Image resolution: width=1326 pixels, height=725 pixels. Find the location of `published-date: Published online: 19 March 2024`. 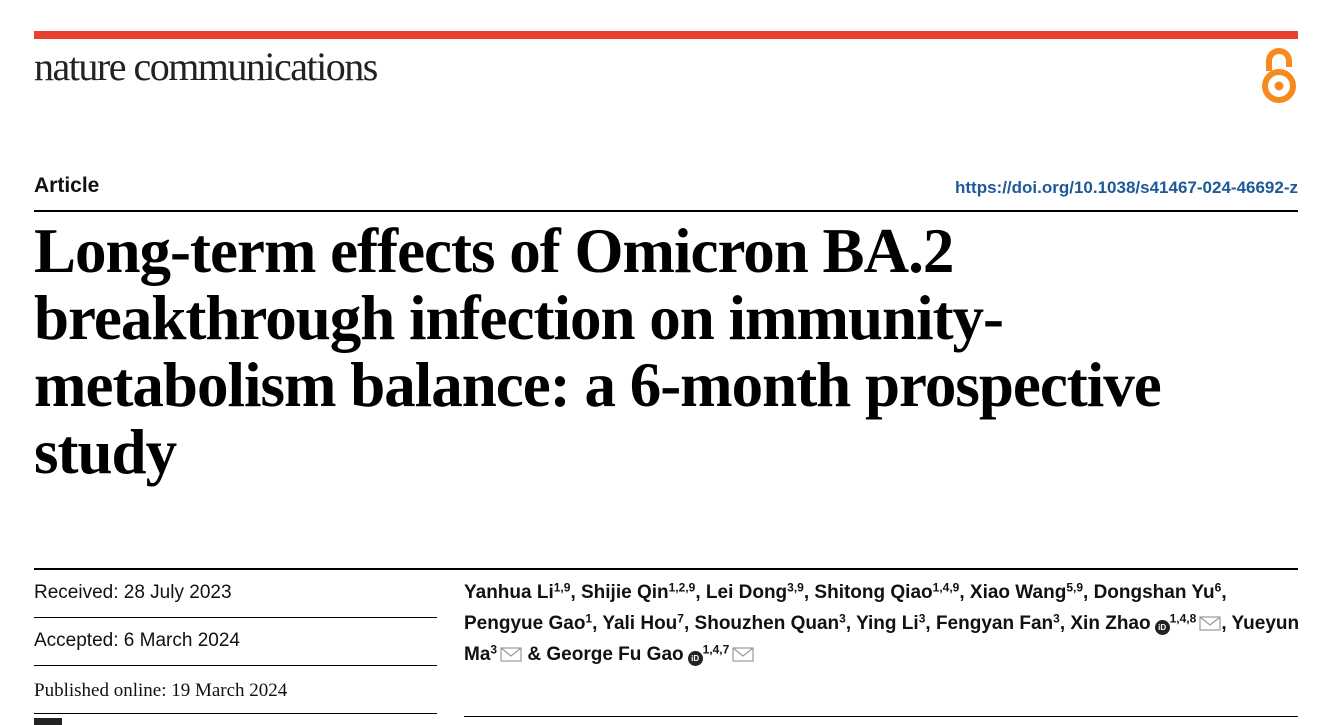

published-date: Published online: 19 March 2024 is located at coordinates (161, 690).